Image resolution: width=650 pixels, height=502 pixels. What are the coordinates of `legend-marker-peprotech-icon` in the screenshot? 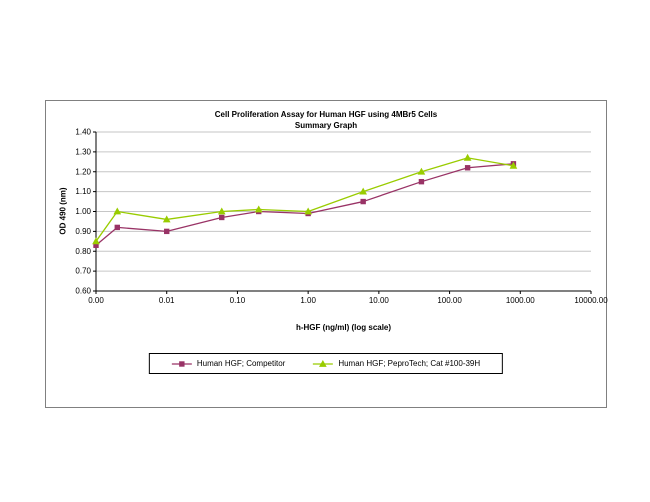 It's located at (323, 363).